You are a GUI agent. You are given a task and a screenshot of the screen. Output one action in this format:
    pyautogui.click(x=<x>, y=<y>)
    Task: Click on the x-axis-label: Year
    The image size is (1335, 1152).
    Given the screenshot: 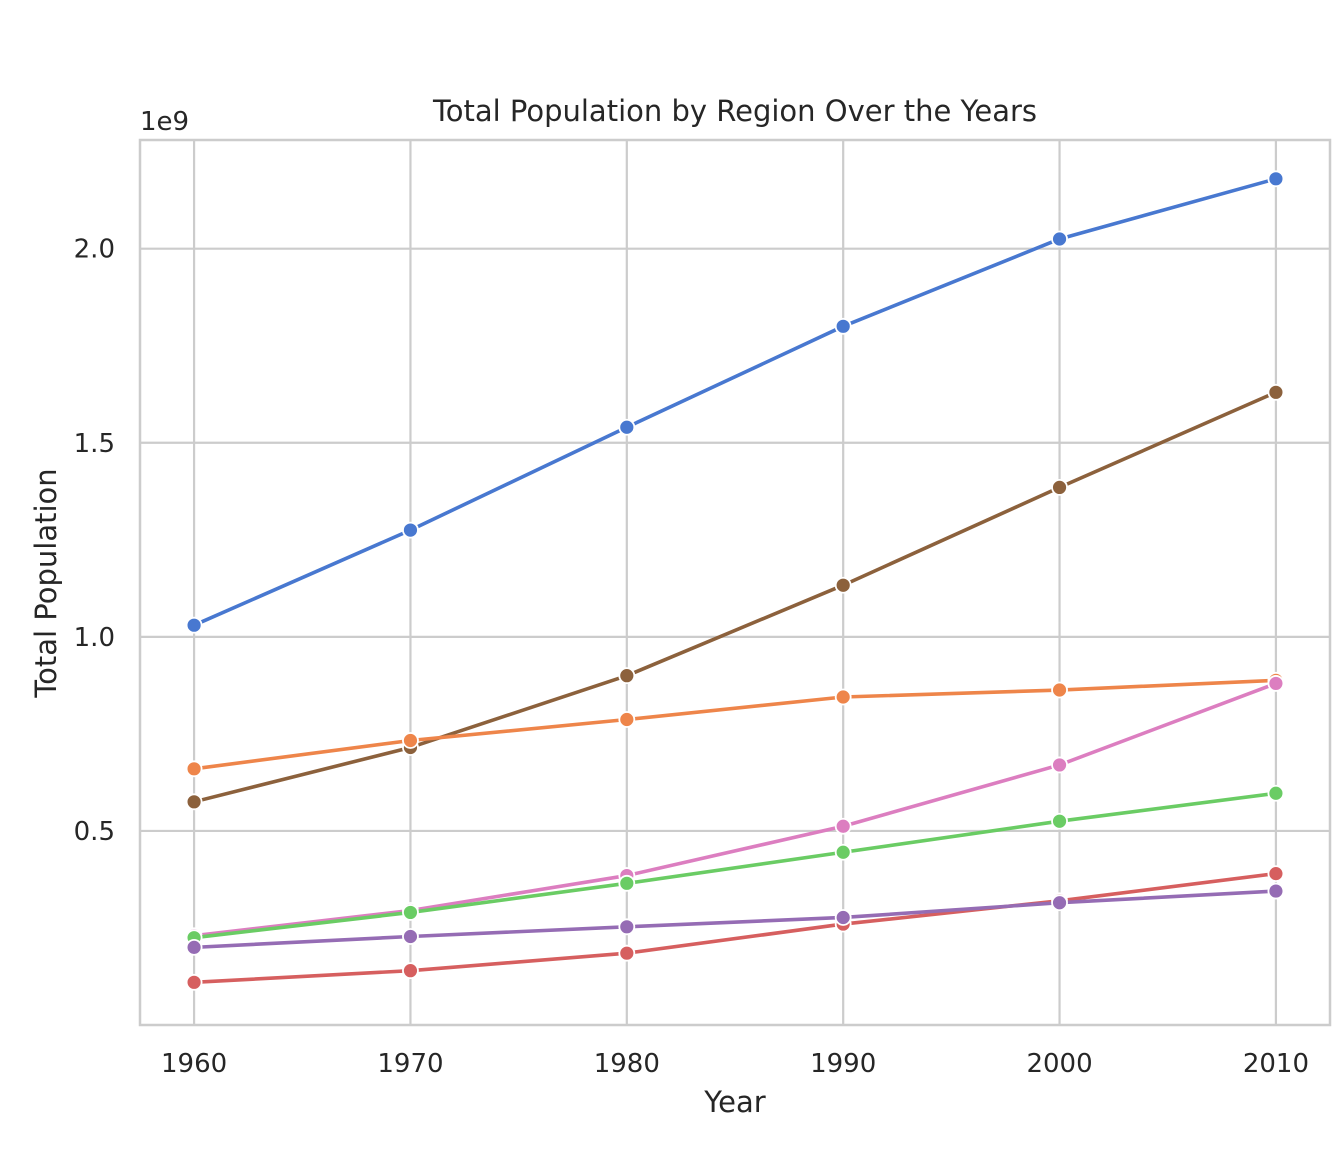 What is the action you would take?
    pyautogui.click(x=734, y=1102)
    